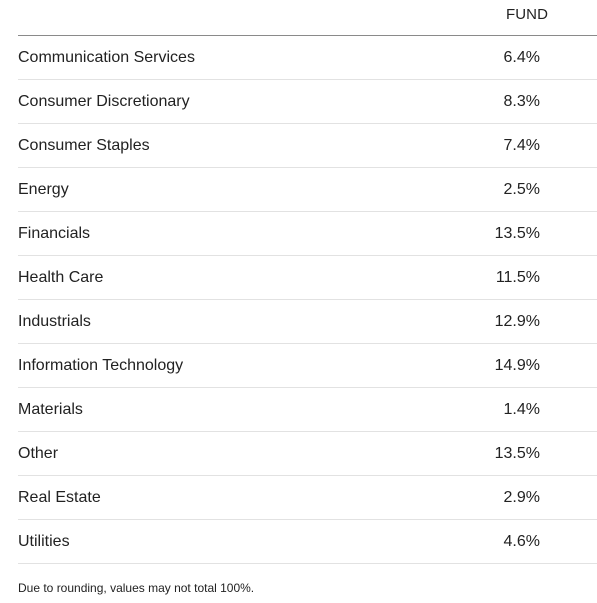 This screenshot has width=597, height=603. What do you see at coordinates (521, 145) in the screenshot?
I see `sector-value: 7.4%` at bounding box center [521, 145].